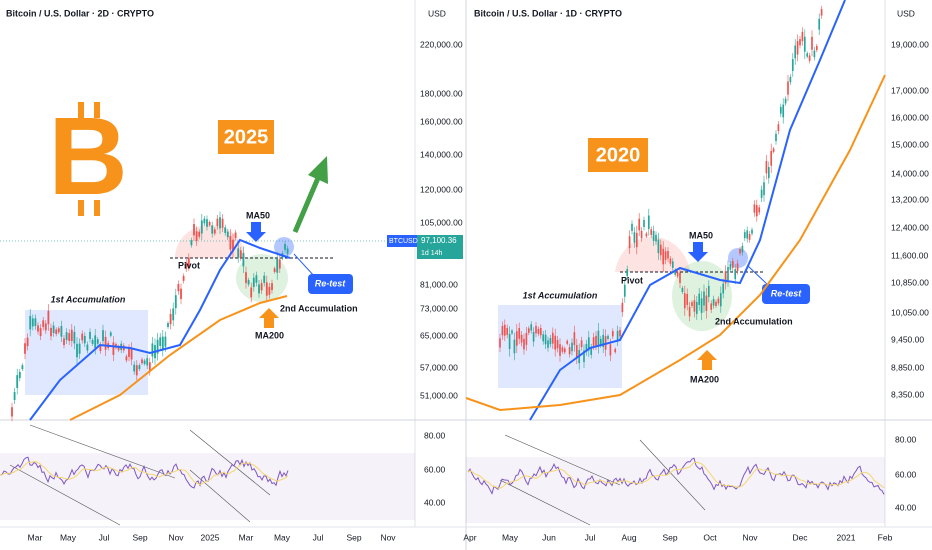  Describe the element at coordinates (906, 507) in the screenshot. I see `rsi-label: 40.00` at that location.